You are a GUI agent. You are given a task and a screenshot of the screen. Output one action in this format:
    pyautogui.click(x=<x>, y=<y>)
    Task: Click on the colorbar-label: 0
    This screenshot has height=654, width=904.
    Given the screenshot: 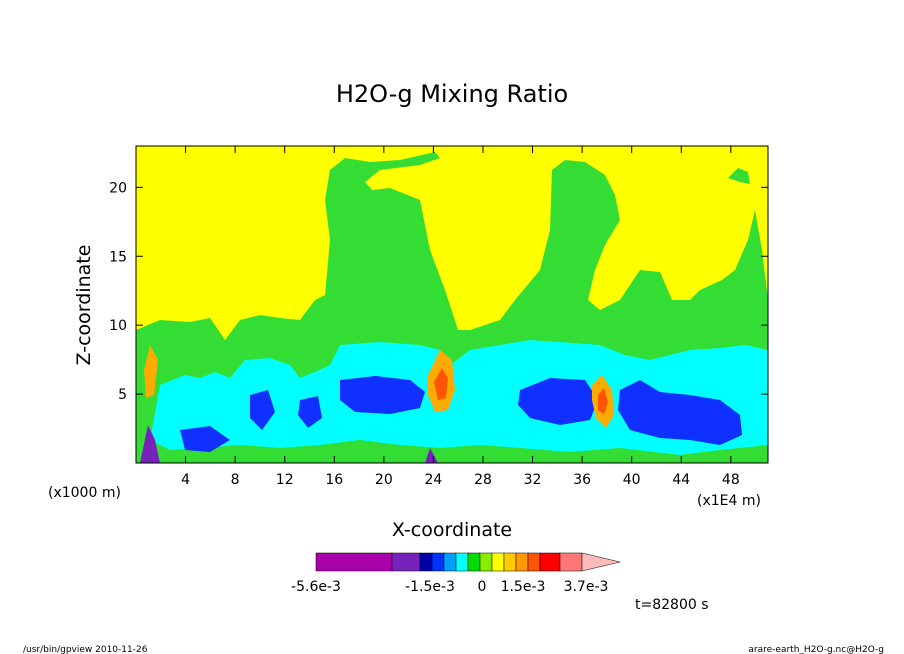 What is the action you would take?
    pyautogui.click(x=482, y=587)
    